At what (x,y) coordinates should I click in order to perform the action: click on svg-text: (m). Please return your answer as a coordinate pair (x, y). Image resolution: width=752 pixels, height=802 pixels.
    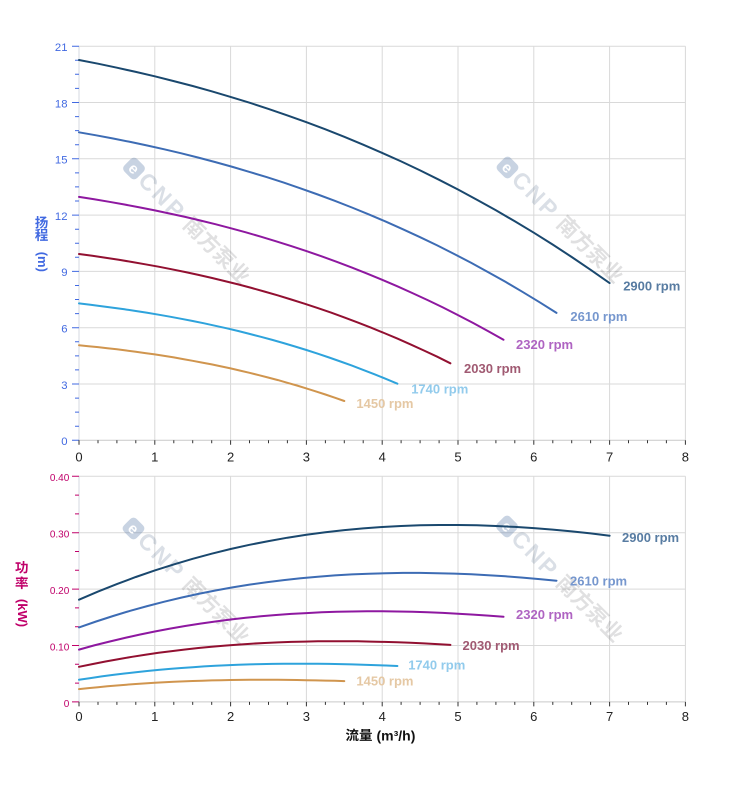
    Looking at the image, I should click on (42, 262).